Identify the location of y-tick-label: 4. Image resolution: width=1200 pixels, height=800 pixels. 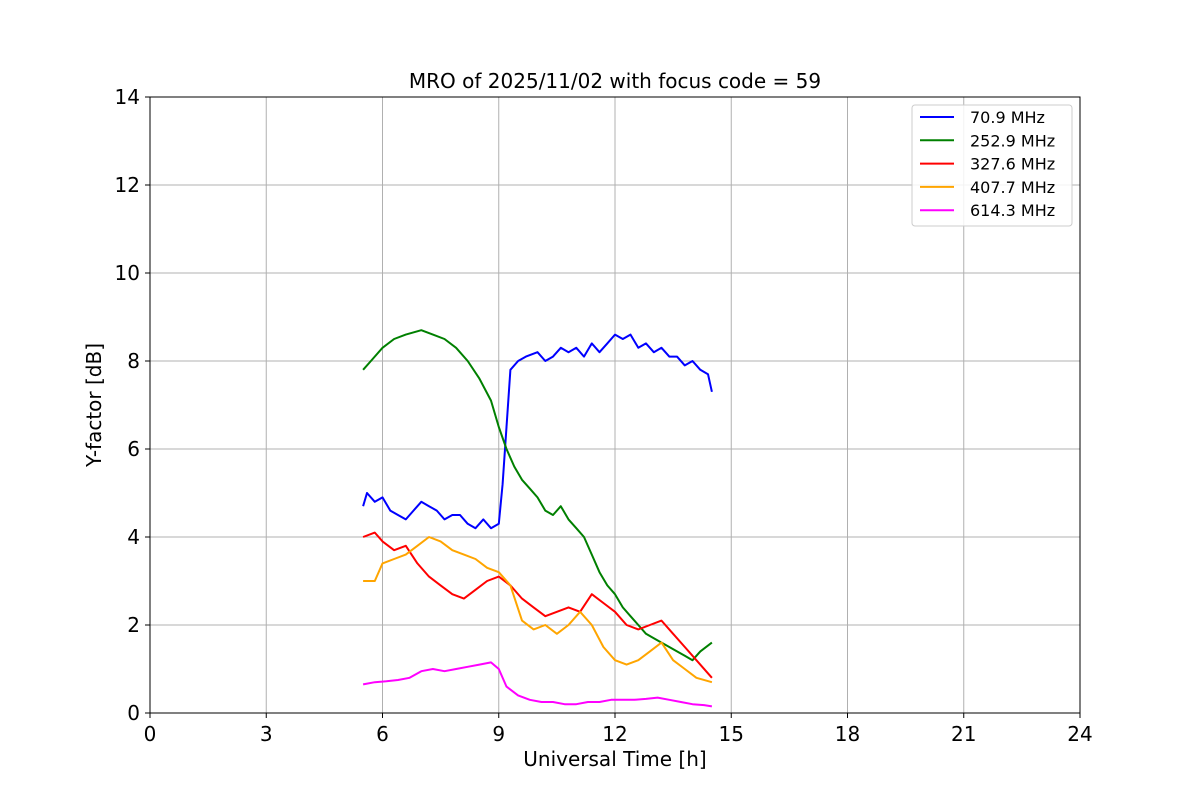
(133, 537).